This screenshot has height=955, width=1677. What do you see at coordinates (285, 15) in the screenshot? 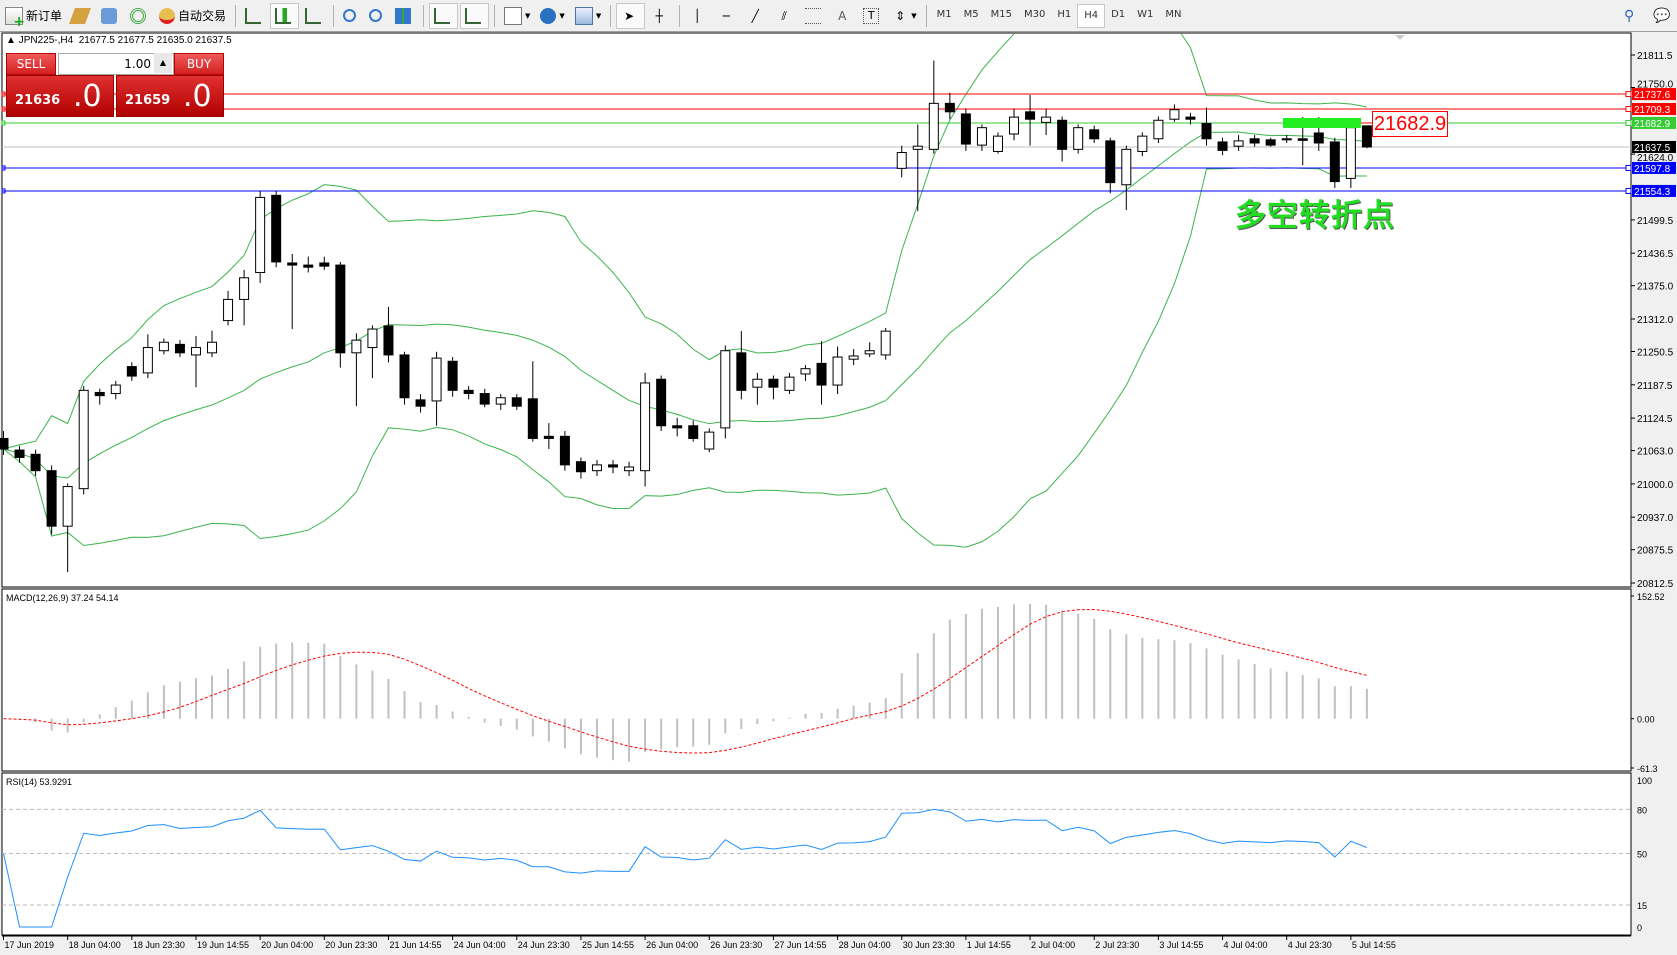
I see `candlestick-button` at bounding box center [285, 15].